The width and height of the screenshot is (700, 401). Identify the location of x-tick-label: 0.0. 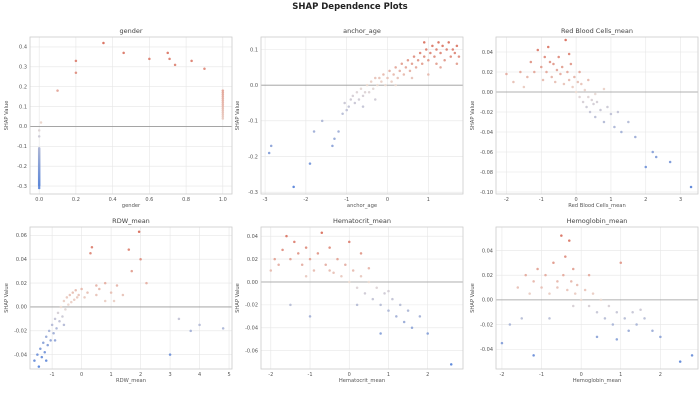
(39, 200).